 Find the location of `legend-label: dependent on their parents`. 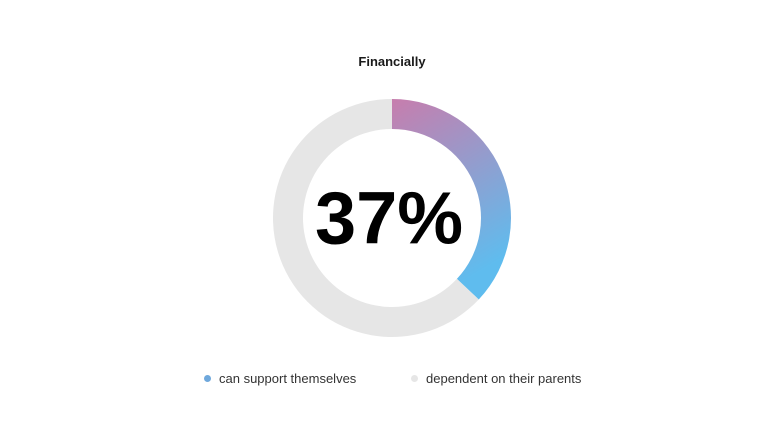

legend-label: dependent on their parents is located at coordinates (504, 378).